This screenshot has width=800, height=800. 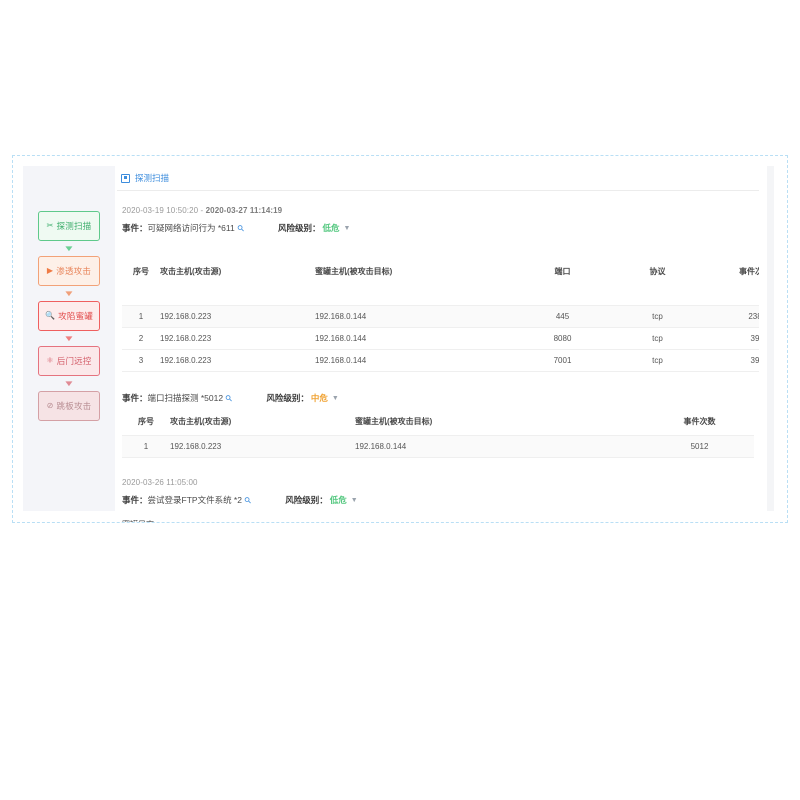 I want to click on sidebar-item-label: 攻陷蜜罐, so click(x=75, y=316).